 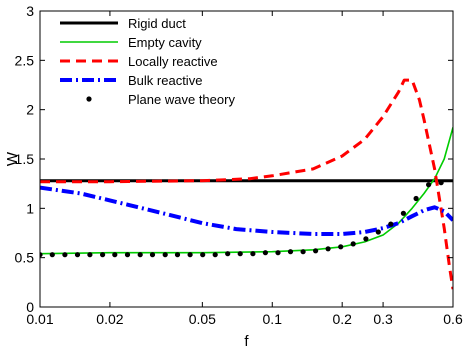 What do you see at coordinates (157, 23) in the screenshot?
I see `legend-label: Rigid duct` at bounding box center [157, 23].